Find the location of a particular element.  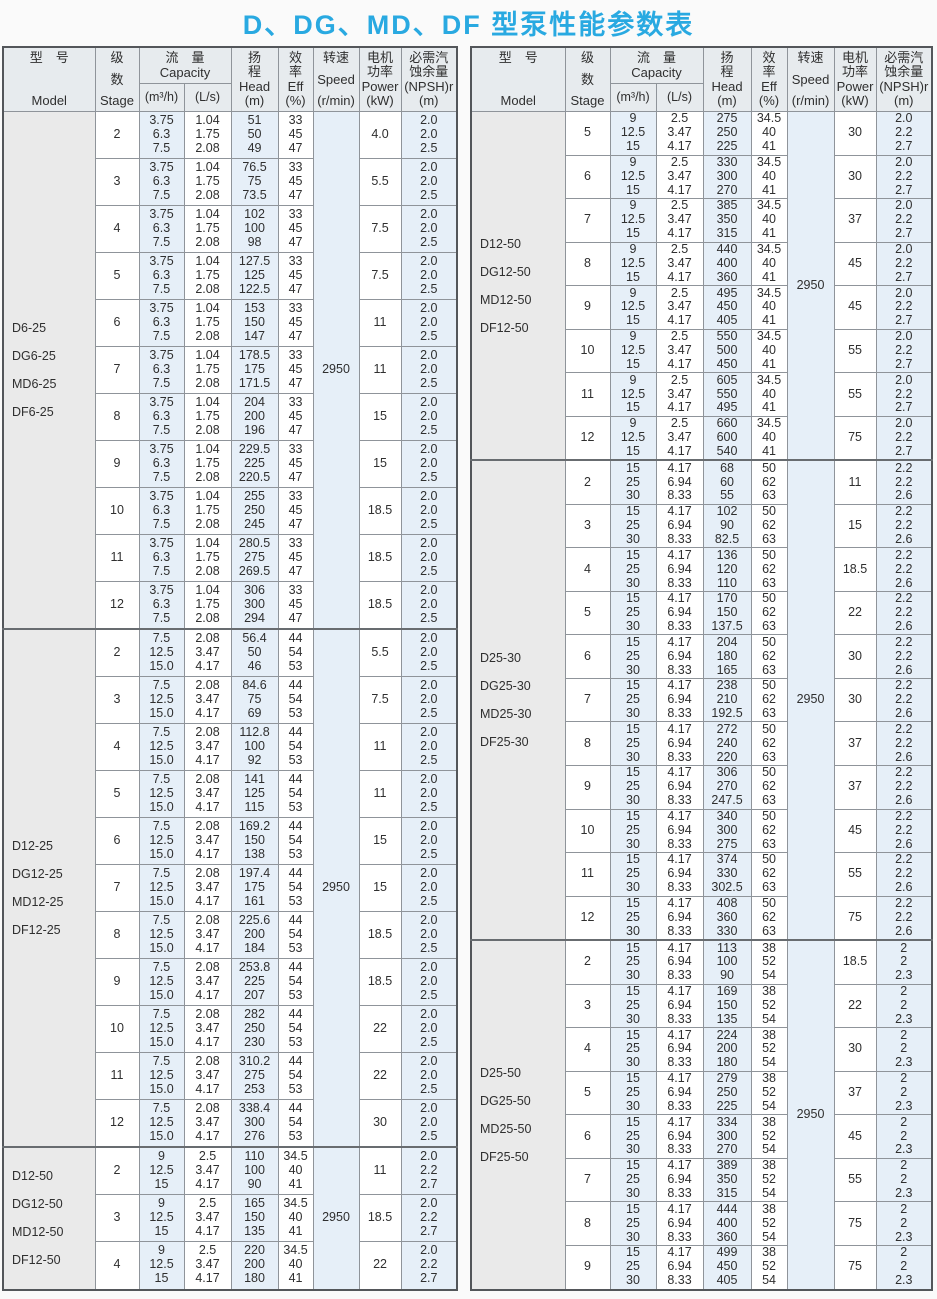

col-header-capacity-line: 流 量 is located at coordinates (657, 58).